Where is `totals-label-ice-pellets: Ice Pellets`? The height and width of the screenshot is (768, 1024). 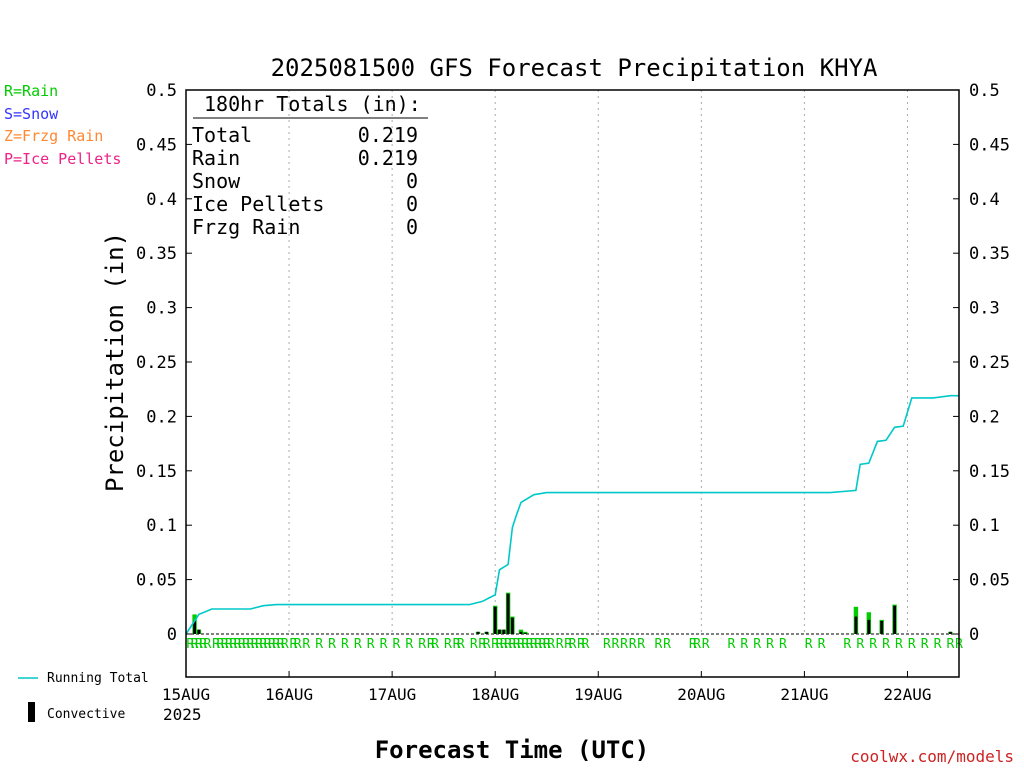
totals-label-ice-pellets: Ice Pellets is located at coordinates (258, 204).